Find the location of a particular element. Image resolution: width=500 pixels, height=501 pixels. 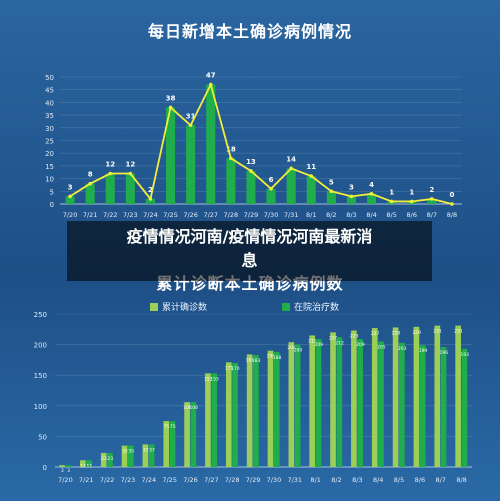

data-label: 47 is located at coordinates (211, 76).